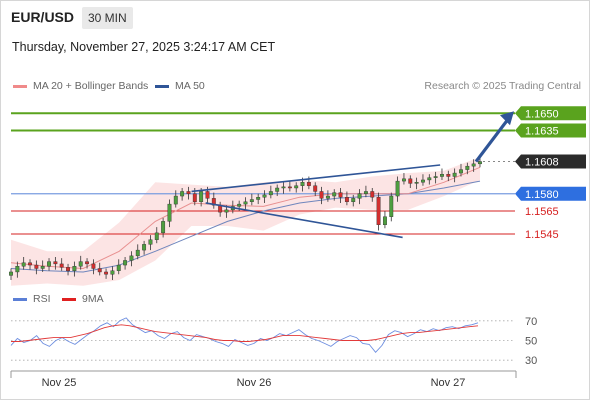 This screenshot has width=590, height=400. What do you see at coordinates (190, 86) in the screenshot?
I see `legend-ma50-label: MA 50` at bounding box center [190, 86].